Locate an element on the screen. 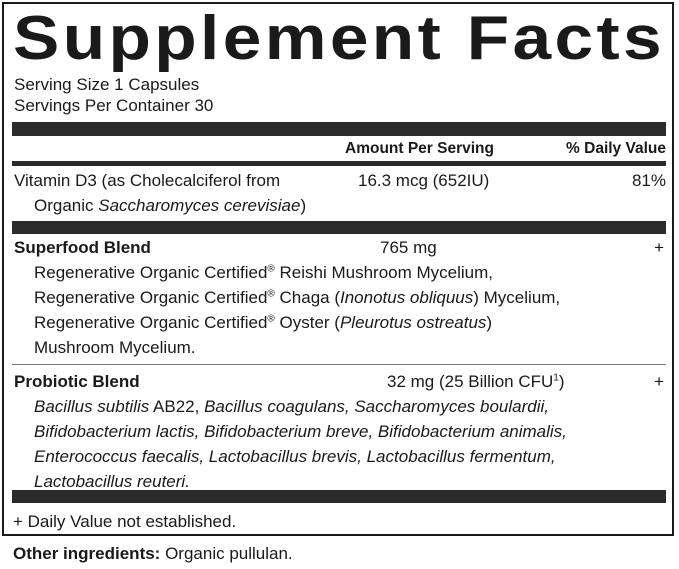 This screenshot has height=569, width=679. panel-title: Supplement Facts is located at coordinates (339, 38).